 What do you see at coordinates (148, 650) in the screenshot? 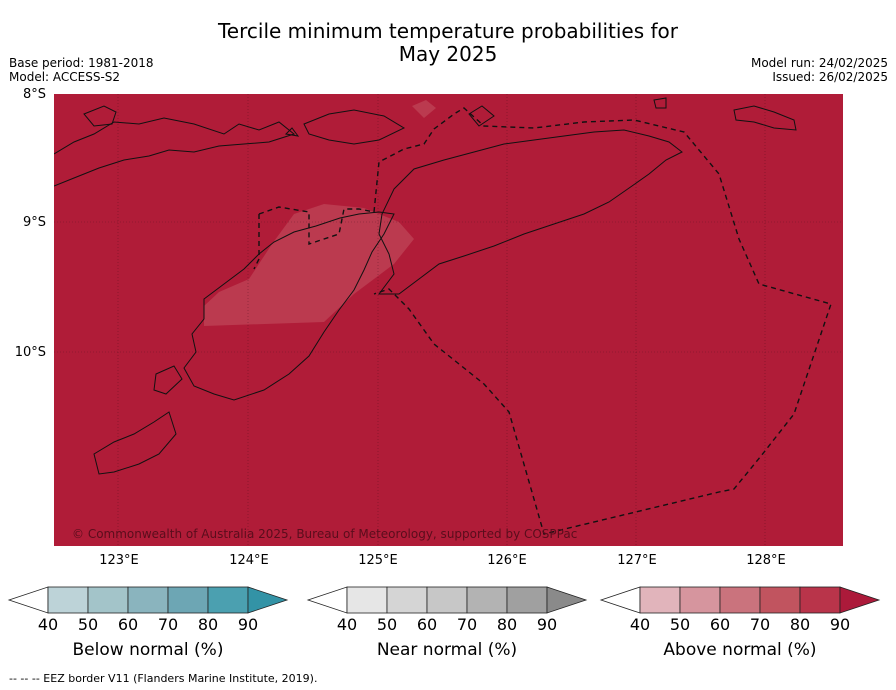
I see `colorbar-below-label: Below normal (%)` at bounding box center [148, 650].